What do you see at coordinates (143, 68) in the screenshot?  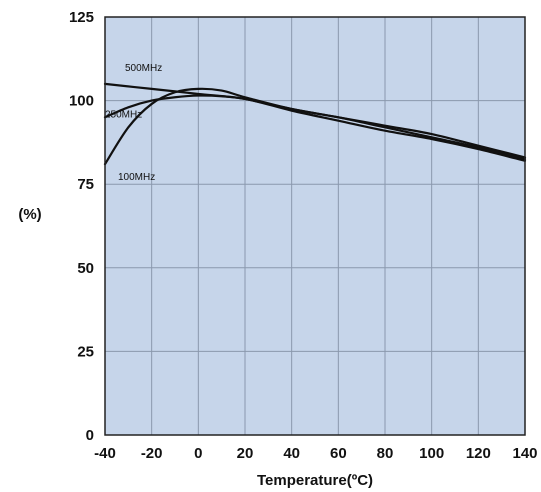 I see `series-label-500MHz: 500MHz` at bounding box center [143, 68].